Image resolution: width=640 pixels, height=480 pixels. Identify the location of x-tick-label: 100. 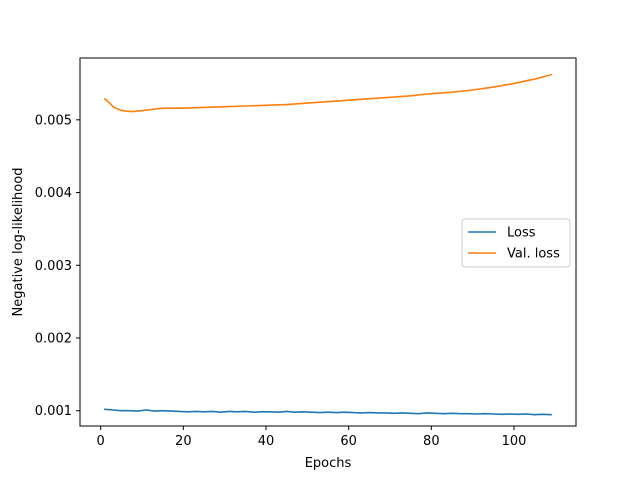
(514, 441).